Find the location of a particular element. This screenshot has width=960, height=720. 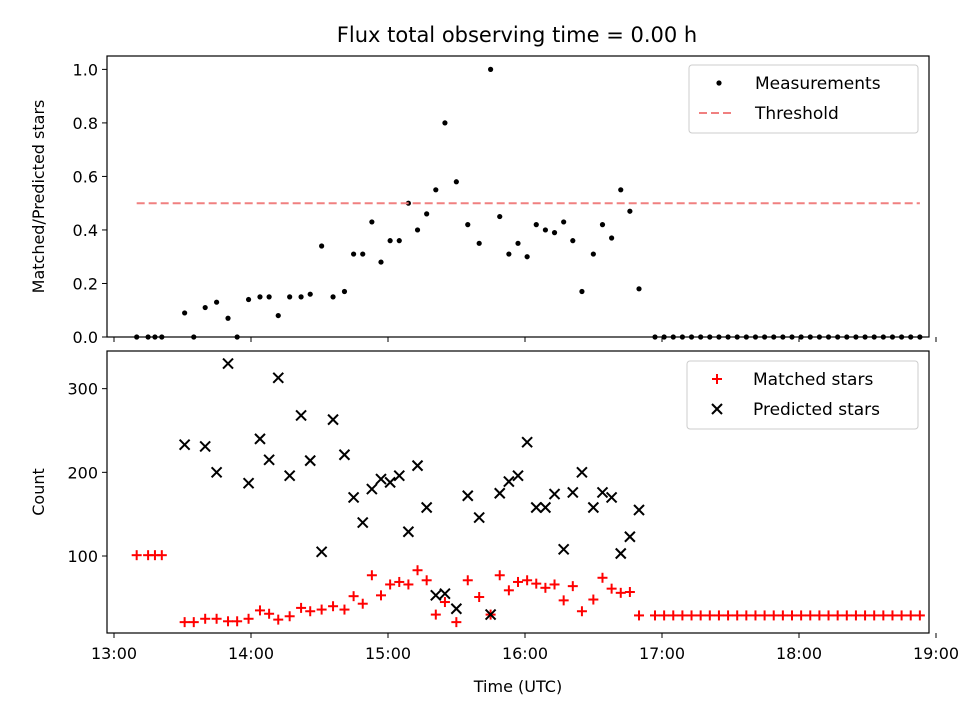

legend-box is located at coordinates (803, 99).